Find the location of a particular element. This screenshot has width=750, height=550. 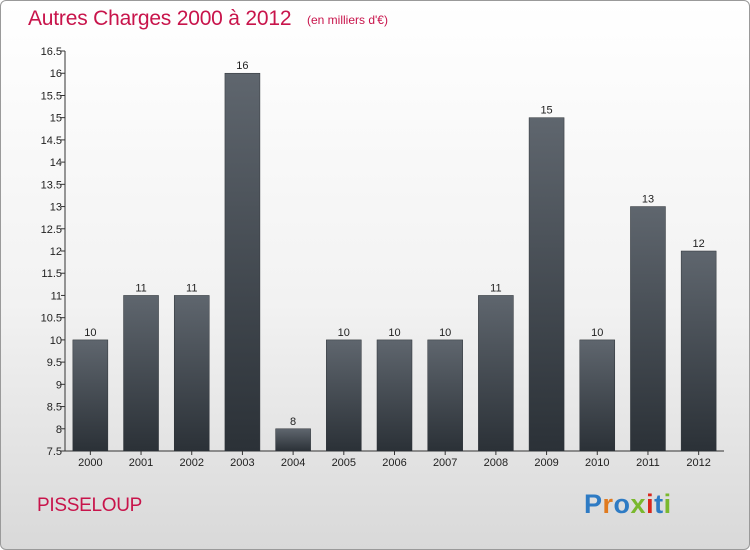

bar-value-label: 8 is located at coordinates (293, 422).